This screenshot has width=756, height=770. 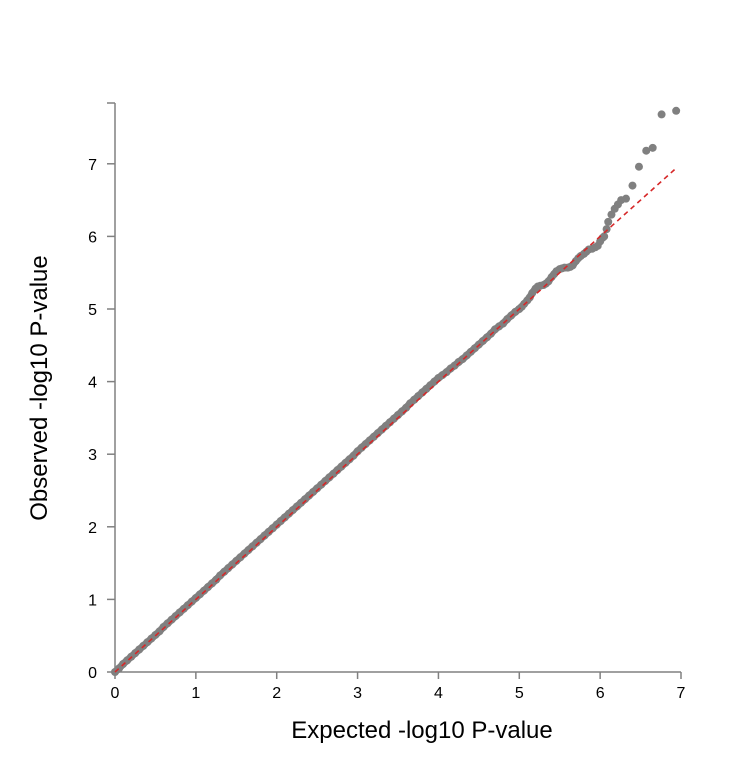 I want to click on y-tick-label: 1, so click(x=92, y=600).